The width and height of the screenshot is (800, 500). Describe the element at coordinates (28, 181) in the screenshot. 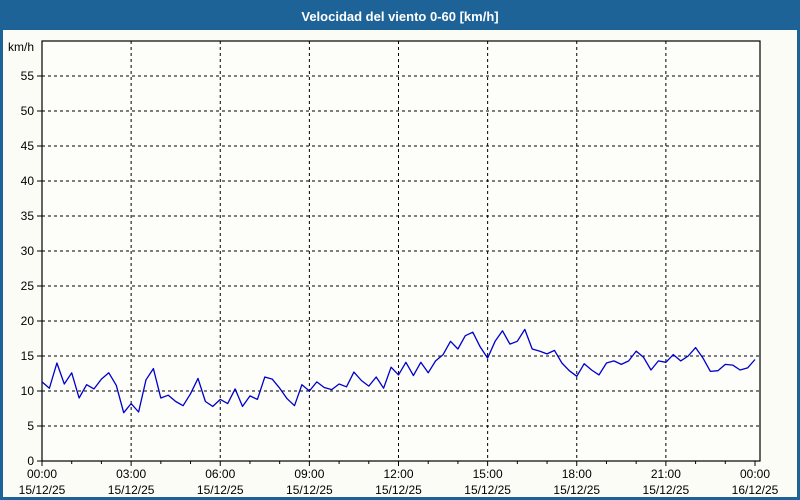

I see `svg-text: 40` at that location.